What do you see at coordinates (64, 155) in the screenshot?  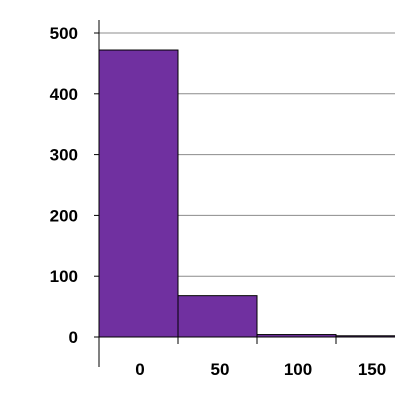 I see `y-tick-label: 300` at bounding box center [64, 155].